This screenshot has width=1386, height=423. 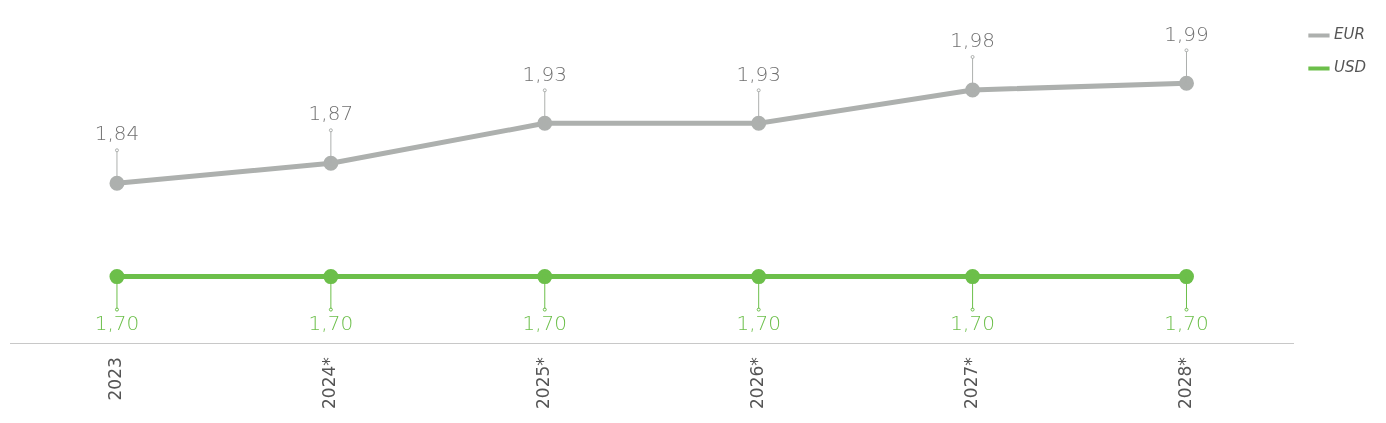 I want to click on x-tick-label: 2026*, so click(x=757, y=383).